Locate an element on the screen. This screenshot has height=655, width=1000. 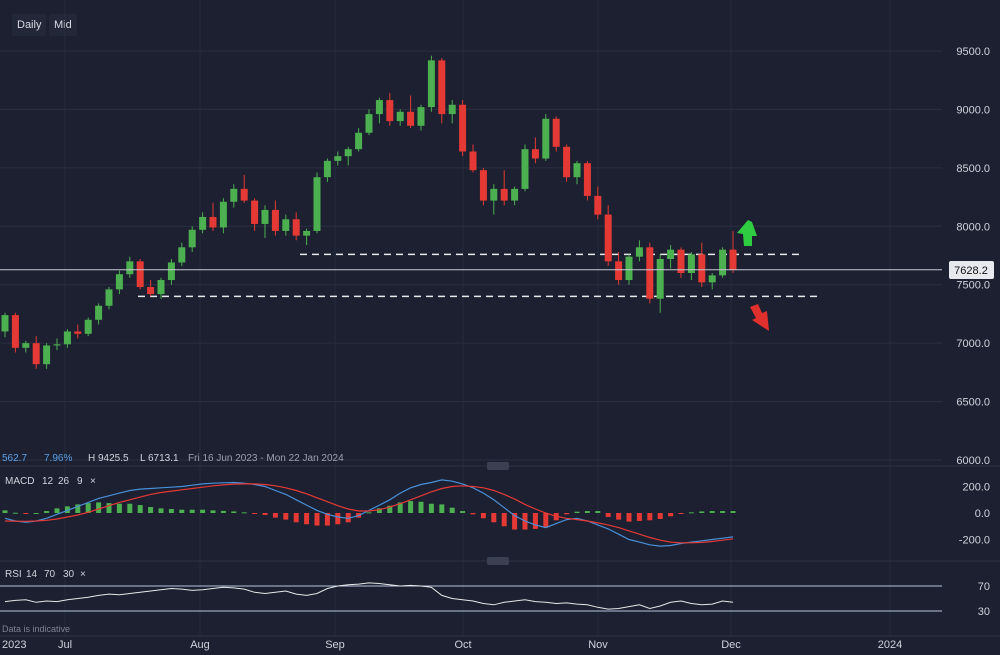
rsi-close-icon: × is located at coordinates (83, 574).